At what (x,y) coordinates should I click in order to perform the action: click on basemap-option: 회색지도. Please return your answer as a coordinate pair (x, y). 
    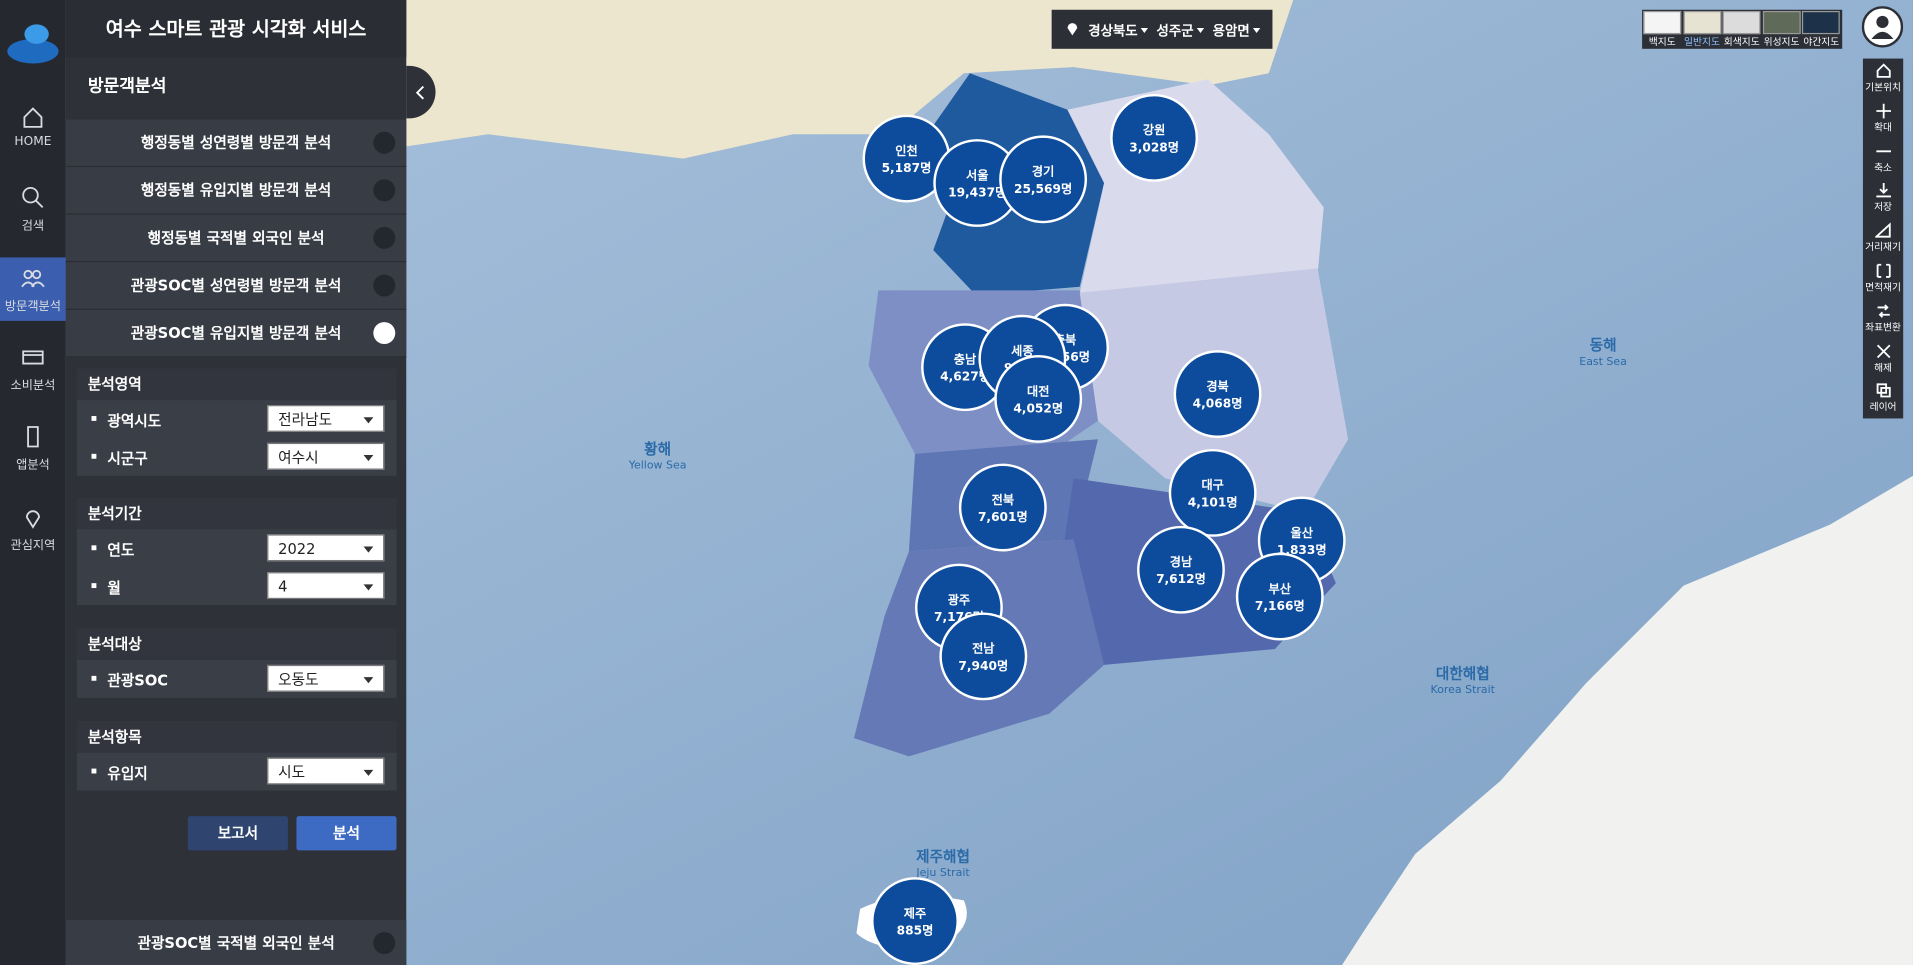
    Looking at the image, I should click on (1741, 29).